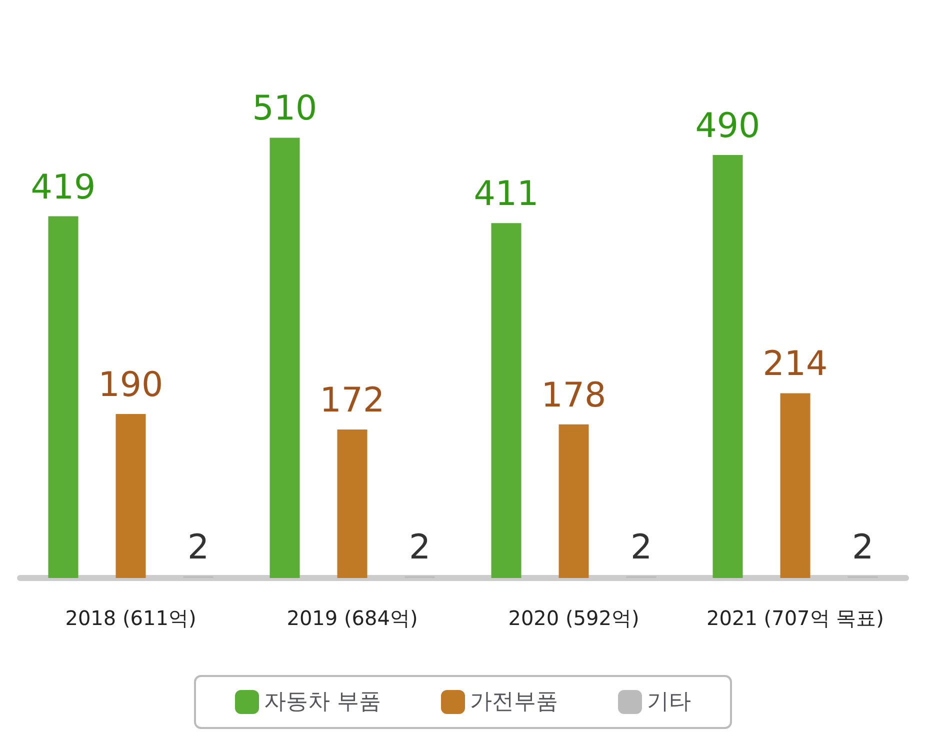  What do you see at coordinates (352, 400) in the screenshot?
I see `data-label: 172` at bounding box center [352, 400].